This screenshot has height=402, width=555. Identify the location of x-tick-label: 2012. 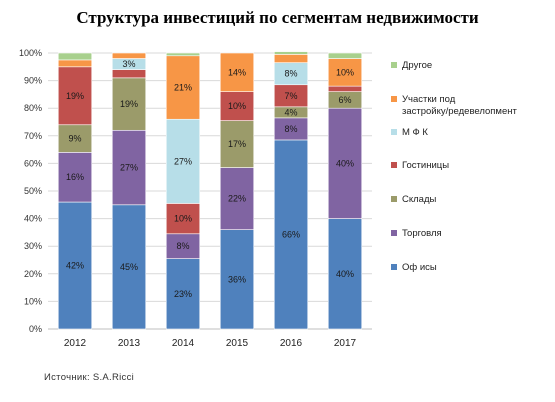
(75, 343).